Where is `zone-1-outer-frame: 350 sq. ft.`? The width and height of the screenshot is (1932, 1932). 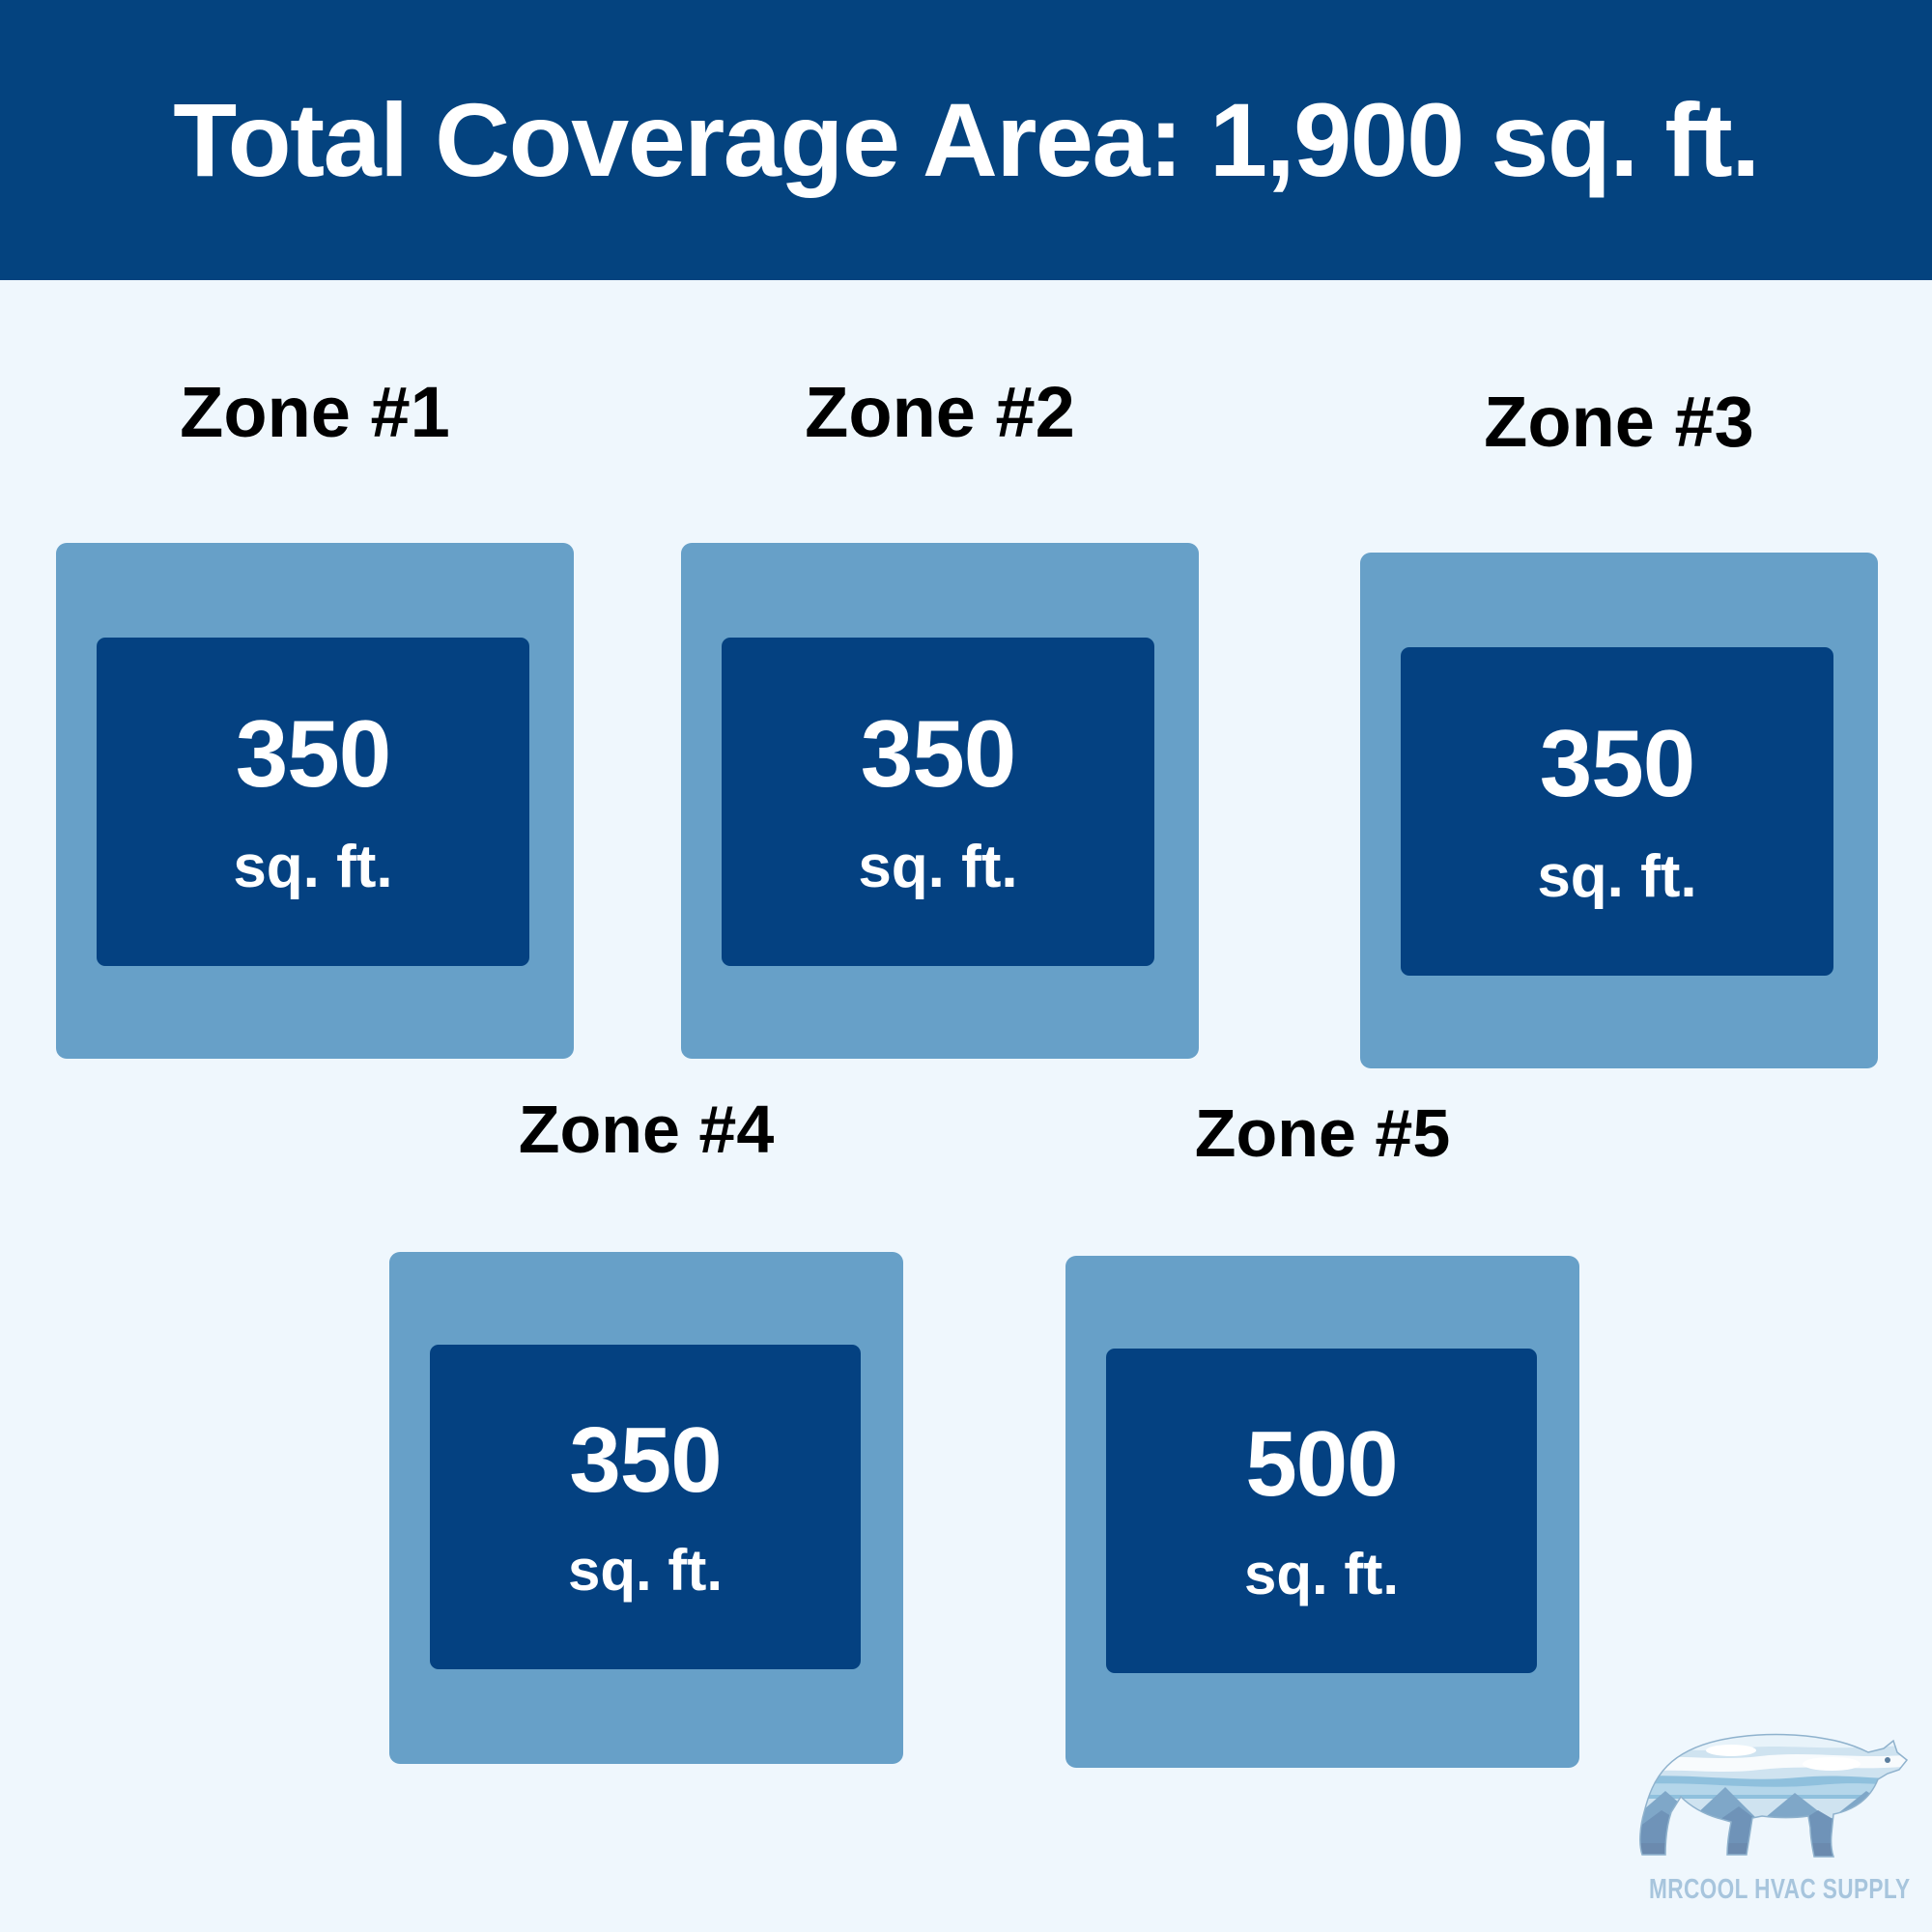
zone-1-outer-frame: 350 sq. ft. is located at coordinates (315, 801).